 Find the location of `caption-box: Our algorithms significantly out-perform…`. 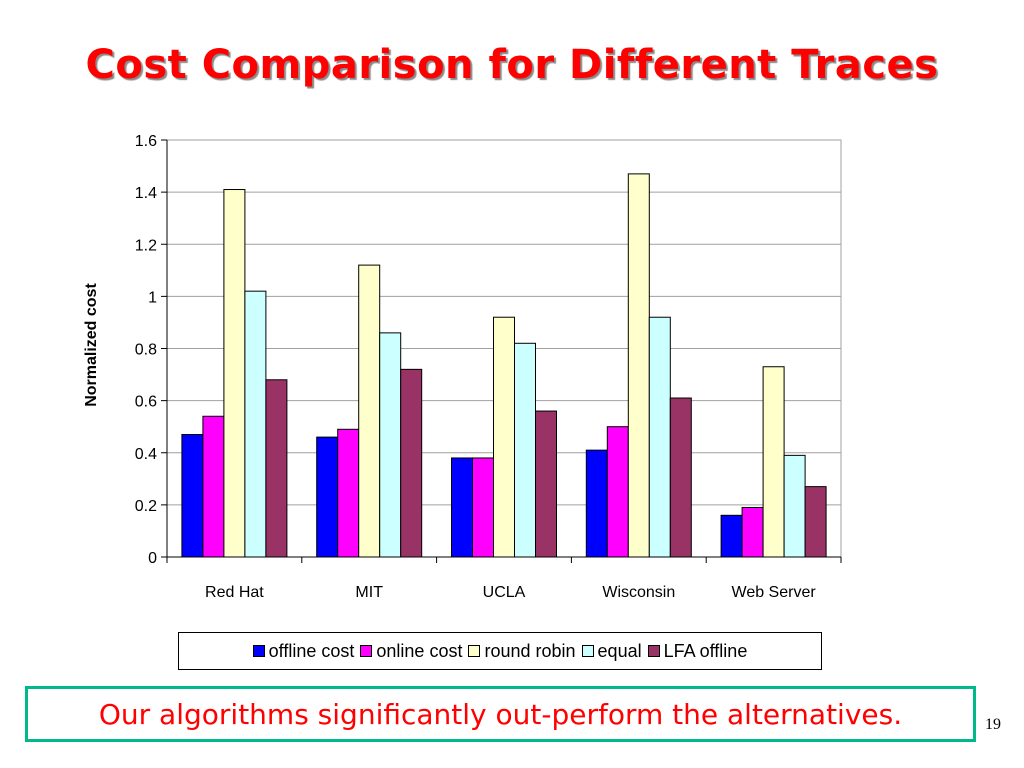

caption-box: Our algorithms significantly out-perform… is located at coordinates (500, 714).